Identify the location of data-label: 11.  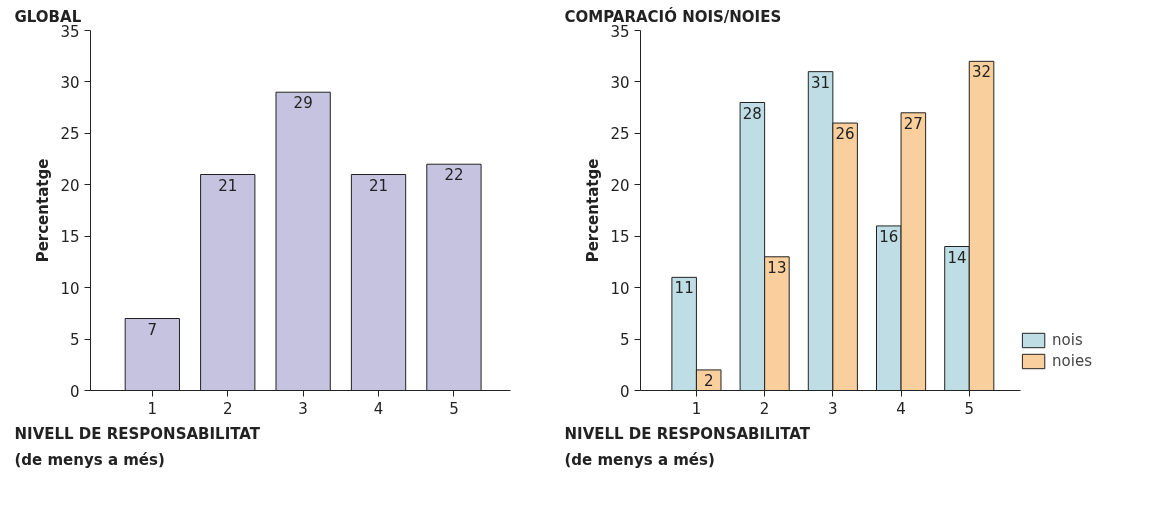
(684, 288).